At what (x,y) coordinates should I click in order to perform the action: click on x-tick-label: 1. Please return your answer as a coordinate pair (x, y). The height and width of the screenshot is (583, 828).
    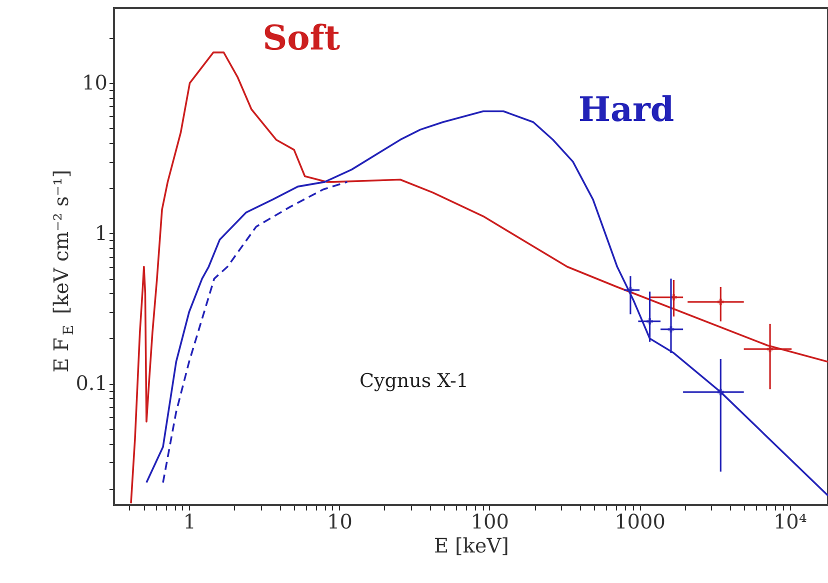
    Looking at the image, I should click on (189, 522).